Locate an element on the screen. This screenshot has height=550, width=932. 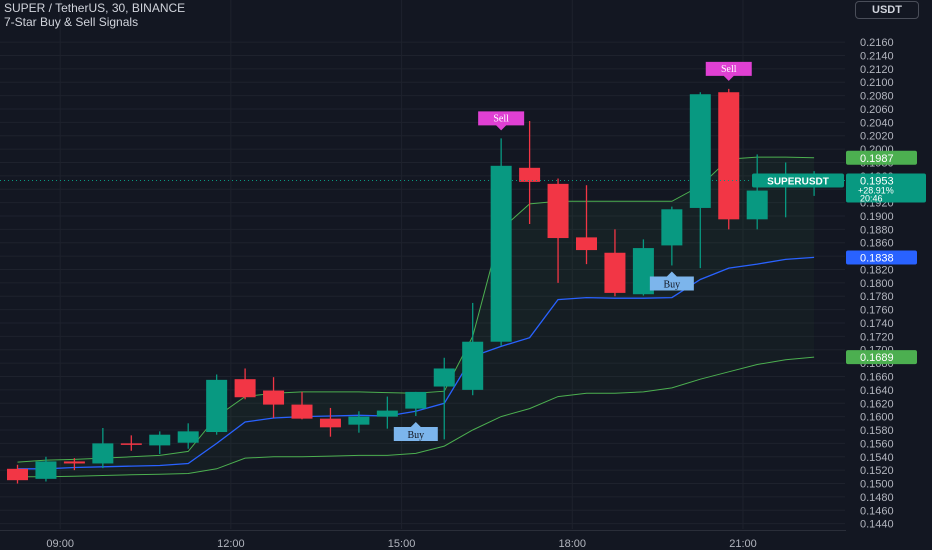
price-tick-label: 0.1740 is located at coordinates (877, 324).